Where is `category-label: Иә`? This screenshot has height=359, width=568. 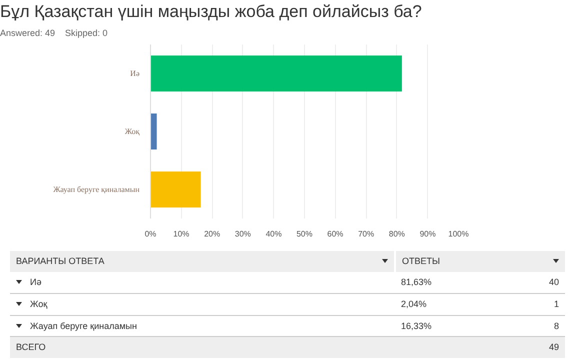 category-label: Иә is located at coordinates (36, 281).